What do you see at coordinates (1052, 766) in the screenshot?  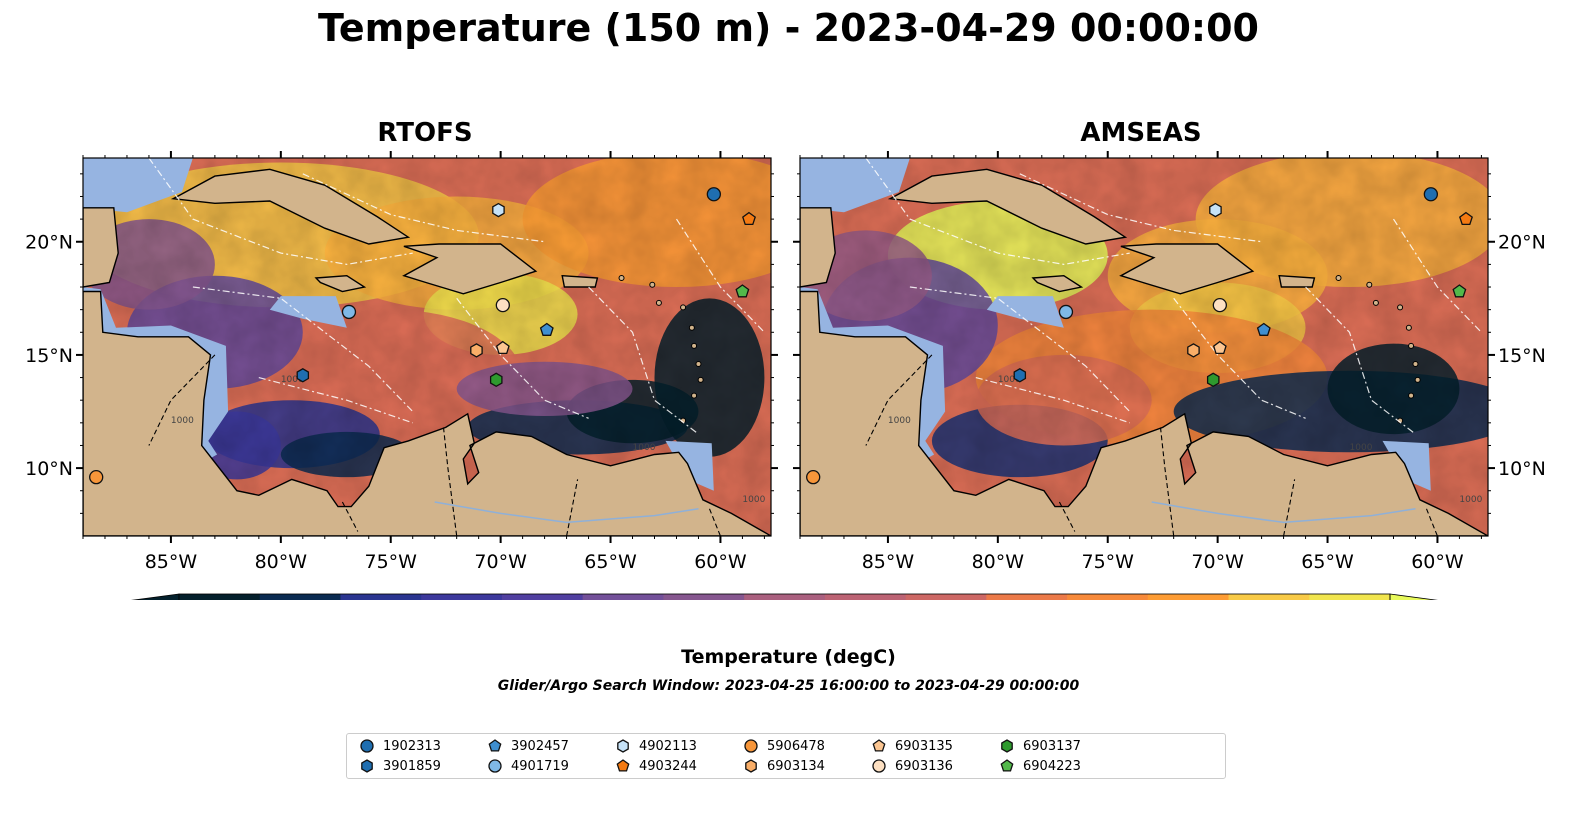 I see `legend-label: 6904223` at bounding box center [1052, 766].